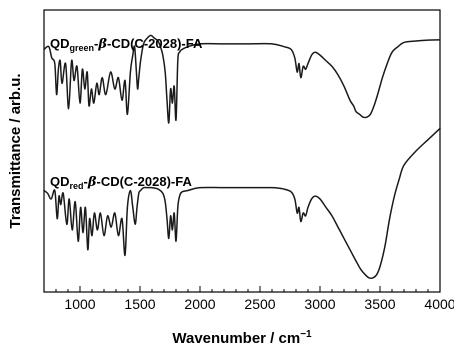 This screenshot has height=352, width=454. What do you see at coordinates (92, 182) in the screenshot?
I see `series-label-1-part-3: β` at bounding box center [92, 182].